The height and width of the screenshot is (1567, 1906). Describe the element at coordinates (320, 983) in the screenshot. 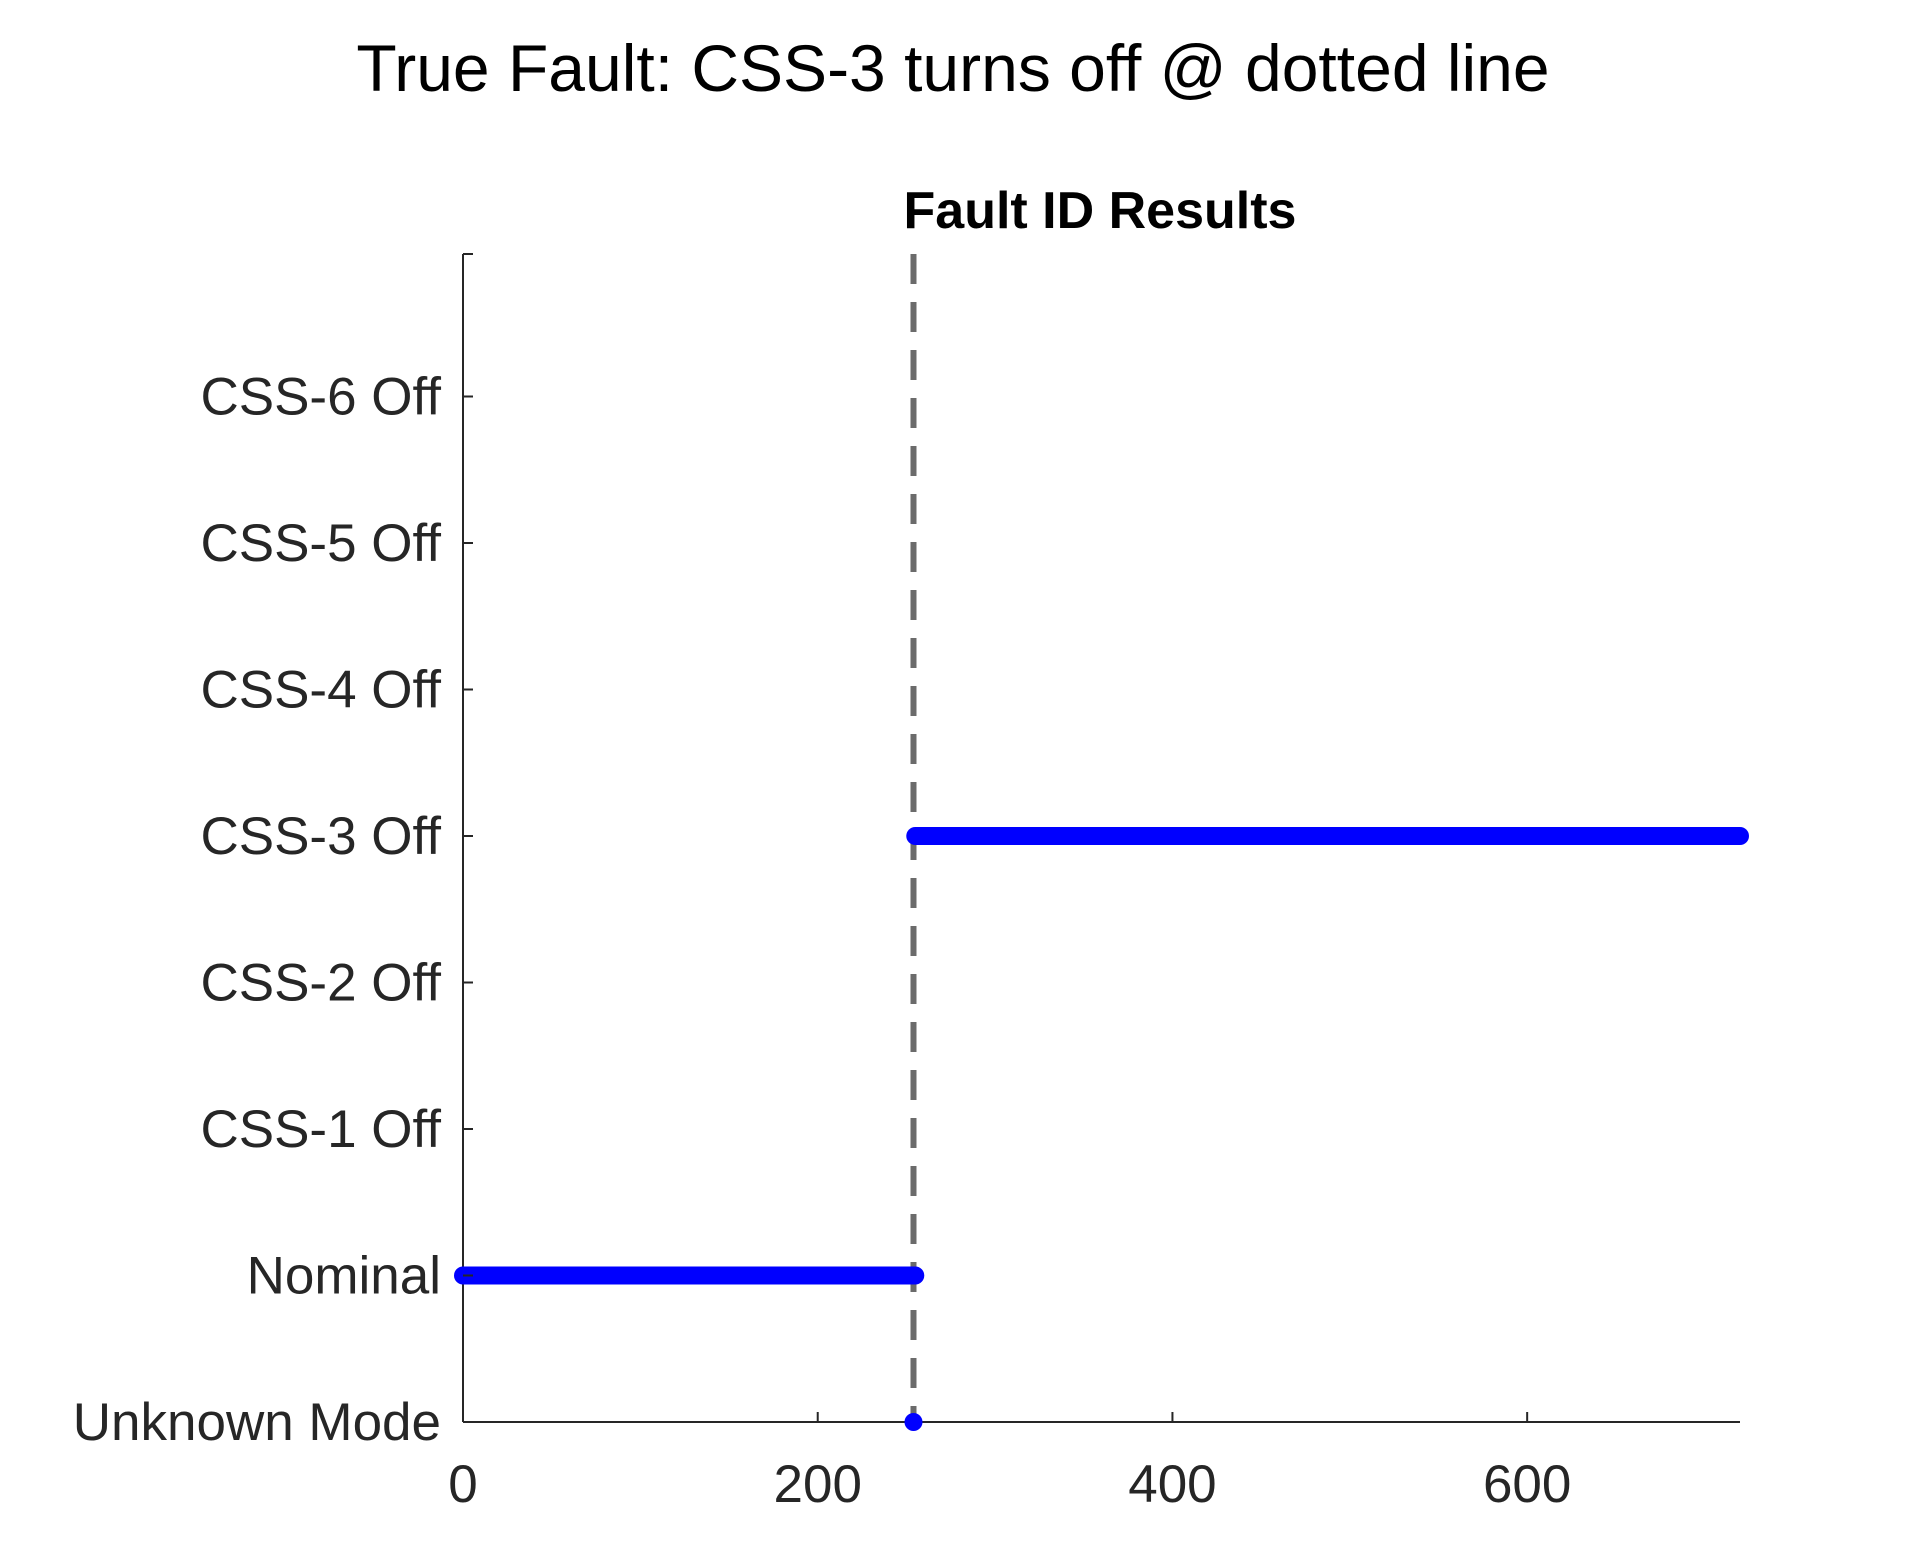

I see `y-tick-label: CSS-2 Off` at that location.